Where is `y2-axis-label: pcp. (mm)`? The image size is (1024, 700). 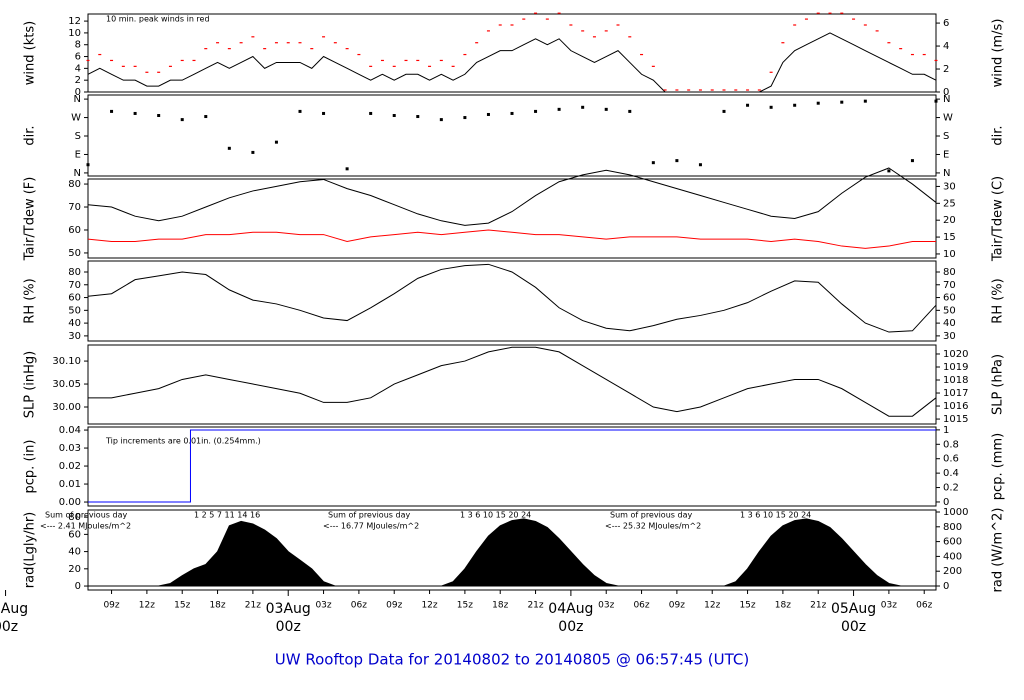
y2-axis-label: pcp. (mm) is located at coordinates (998, 466).